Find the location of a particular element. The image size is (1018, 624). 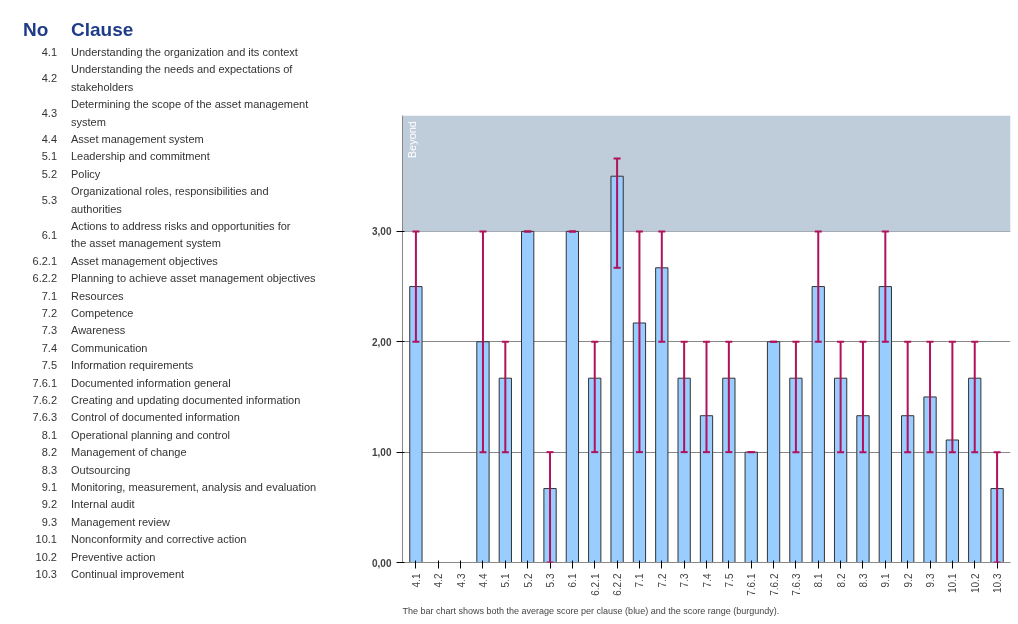

x-tick-label: 10.1 is located at coordinates (953, 583).